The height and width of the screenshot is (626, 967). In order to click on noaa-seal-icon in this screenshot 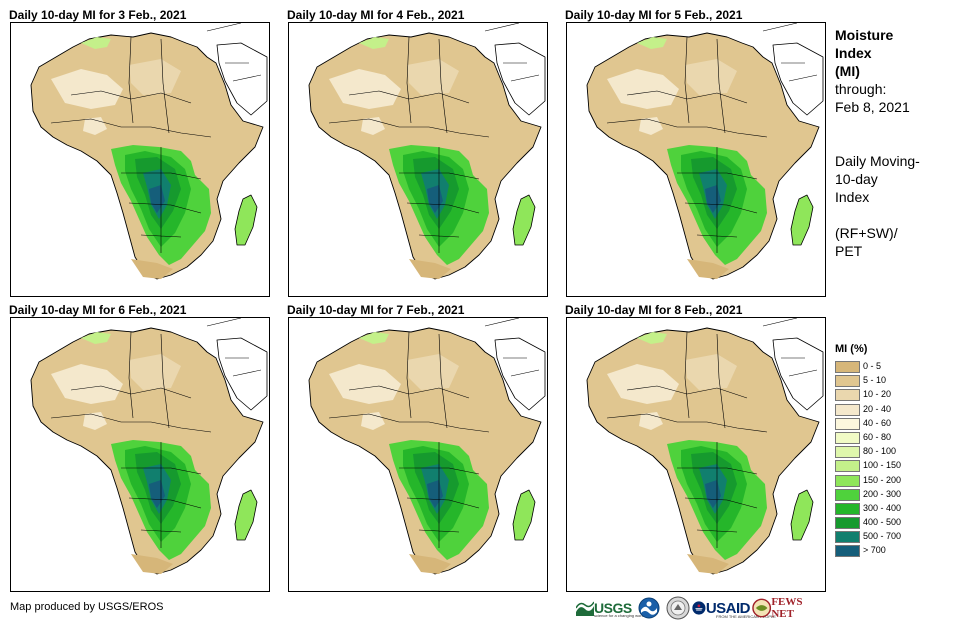, I will do `click(649, 608)`.